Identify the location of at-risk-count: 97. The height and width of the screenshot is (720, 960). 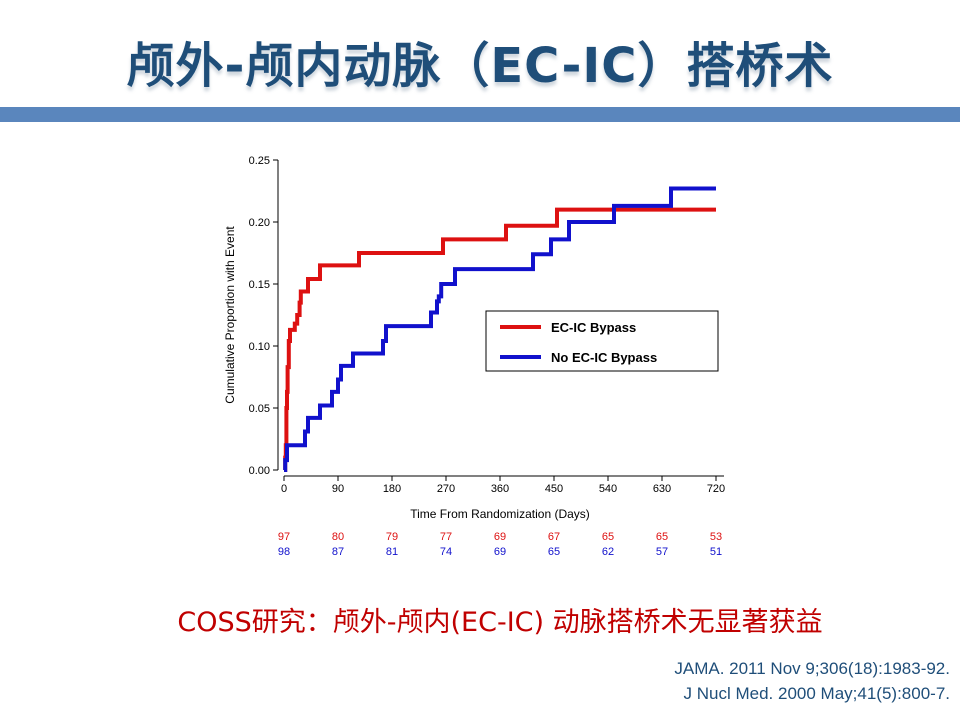
(284, 537).